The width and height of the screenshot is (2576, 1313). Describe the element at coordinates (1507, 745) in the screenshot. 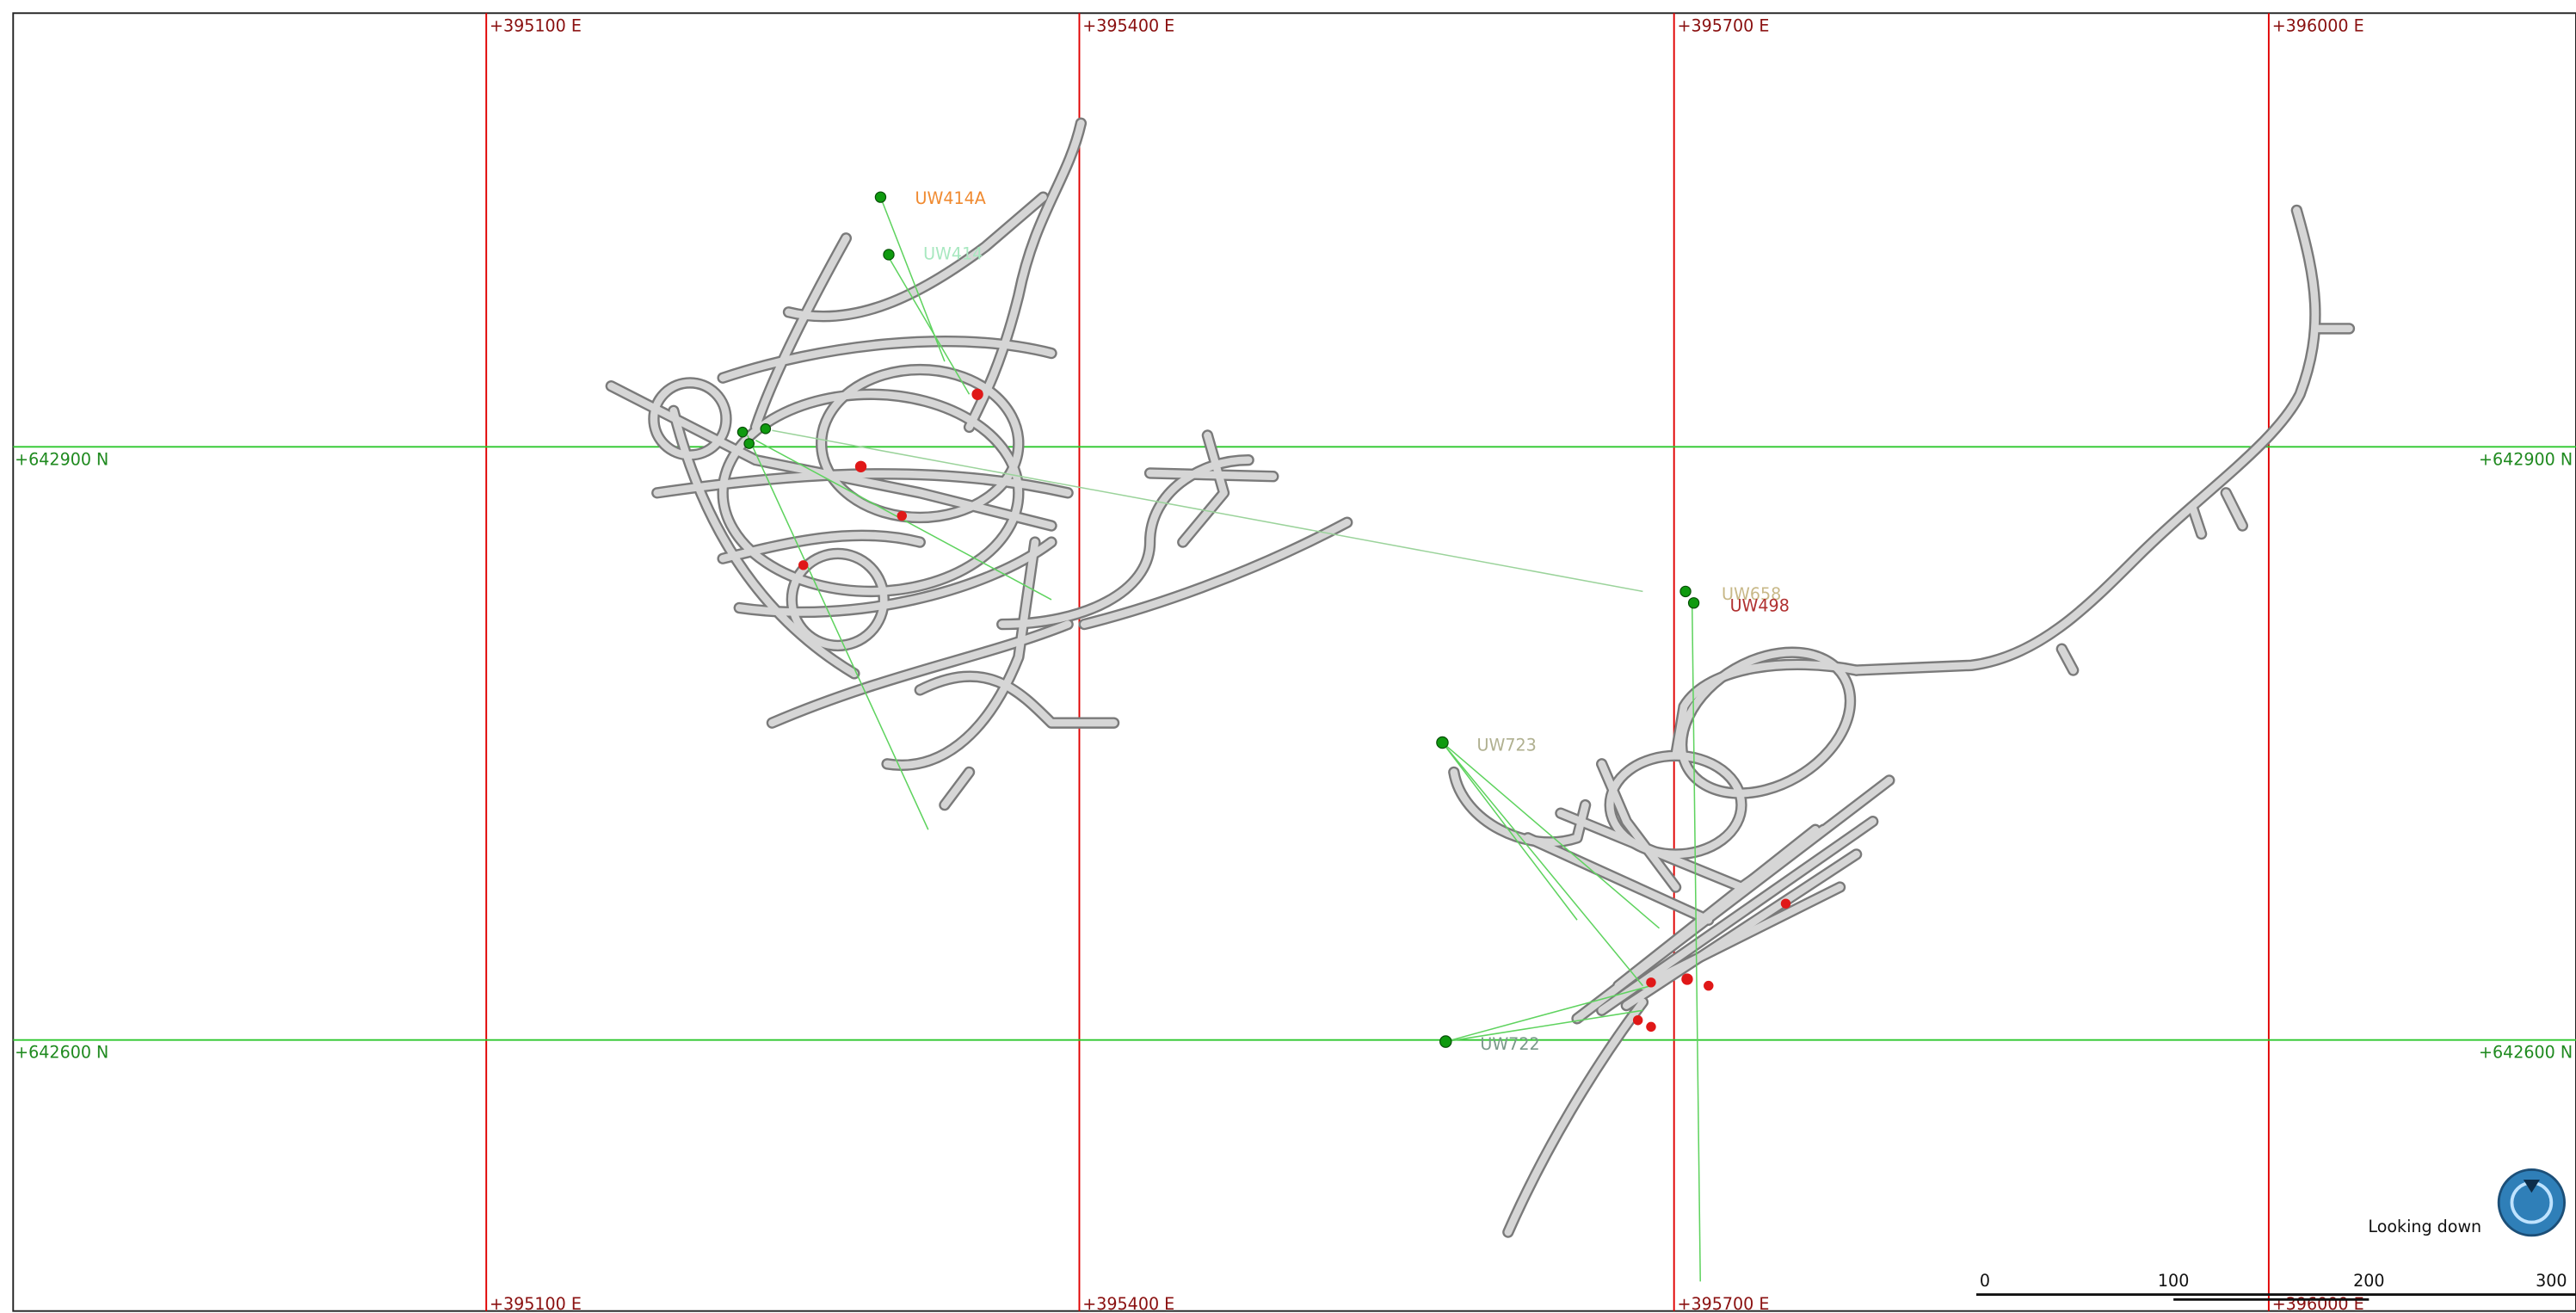

I see `drillhole-label: UW723` at that location.